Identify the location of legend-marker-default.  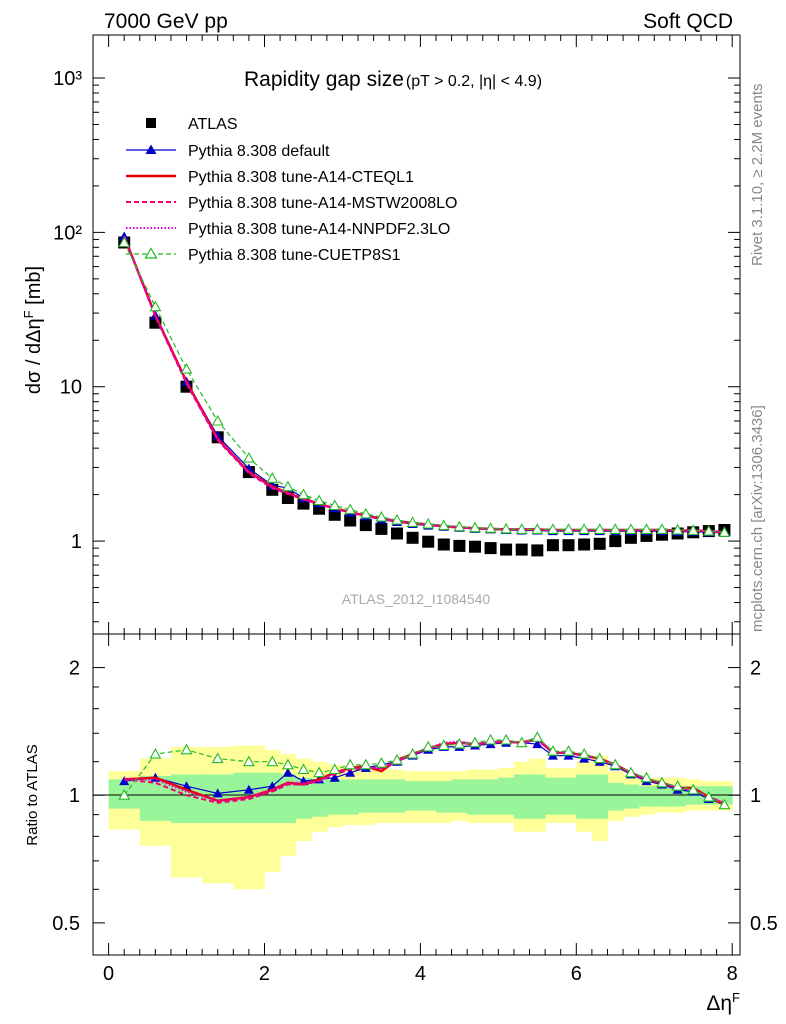
(151, 149).